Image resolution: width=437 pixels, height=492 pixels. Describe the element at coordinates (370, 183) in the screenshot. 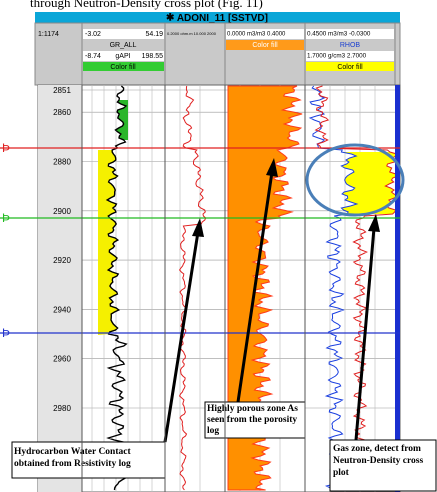

I see `gas-fill` at that location.